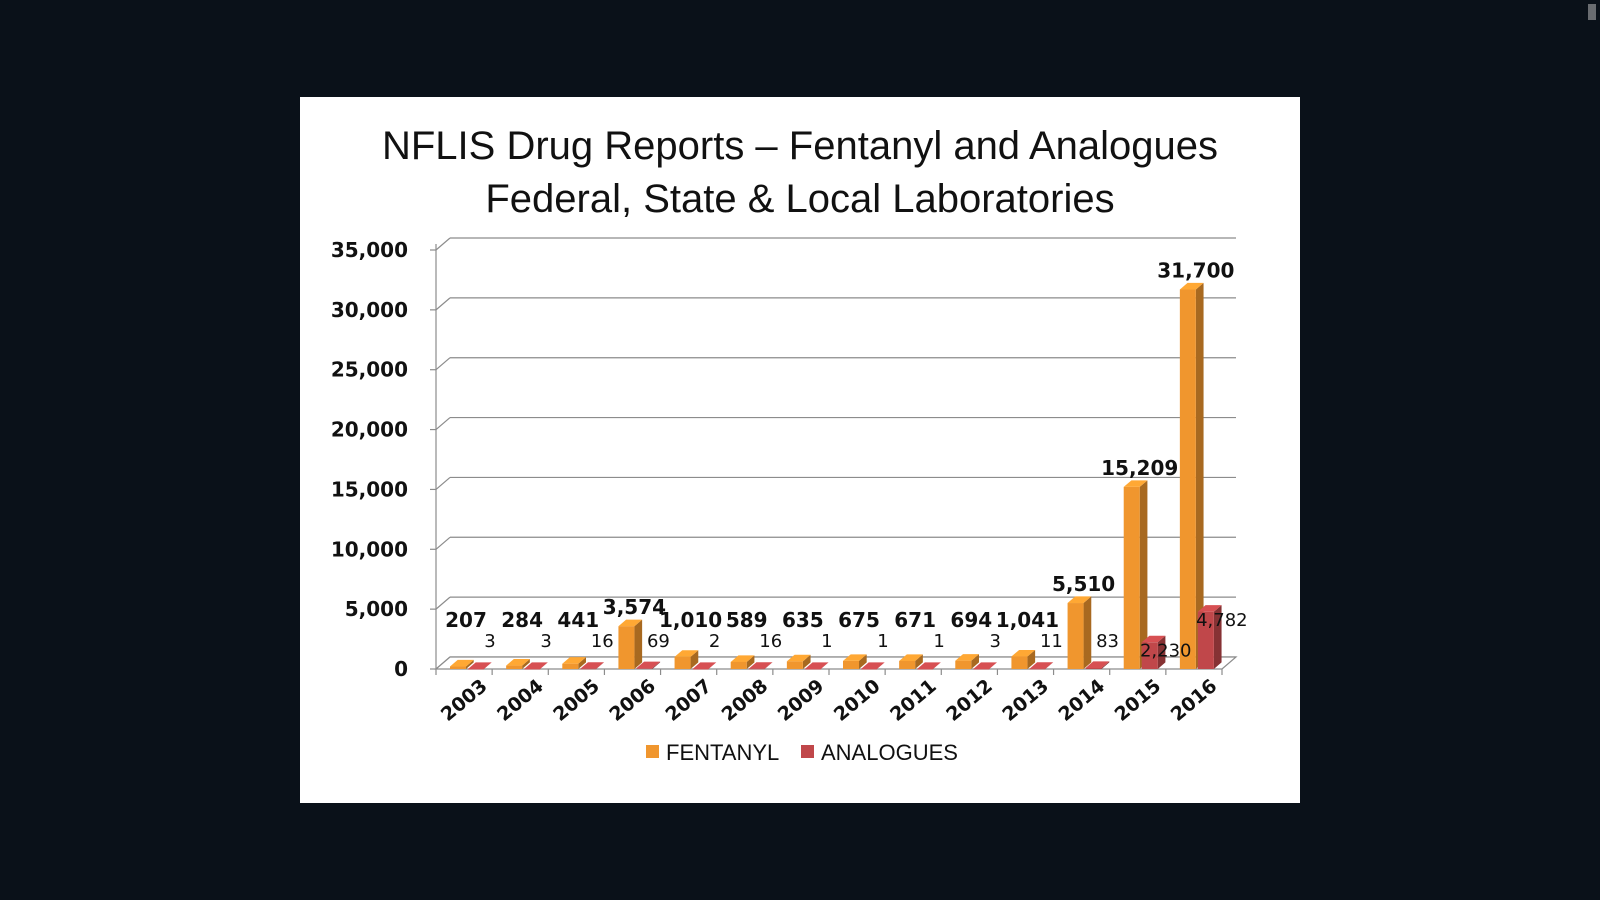 The height and width of the screenshot is (900, 1600). I want to click on y-tick-label: 30,000, so click(369, 310).